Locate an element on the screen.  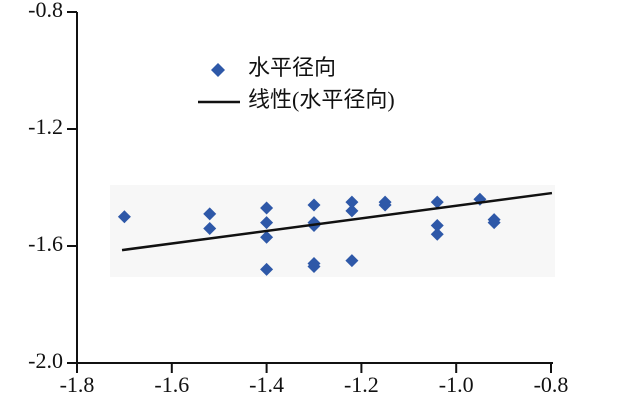
x-tick-label: -1.8 is located at coordinates (77, 384).